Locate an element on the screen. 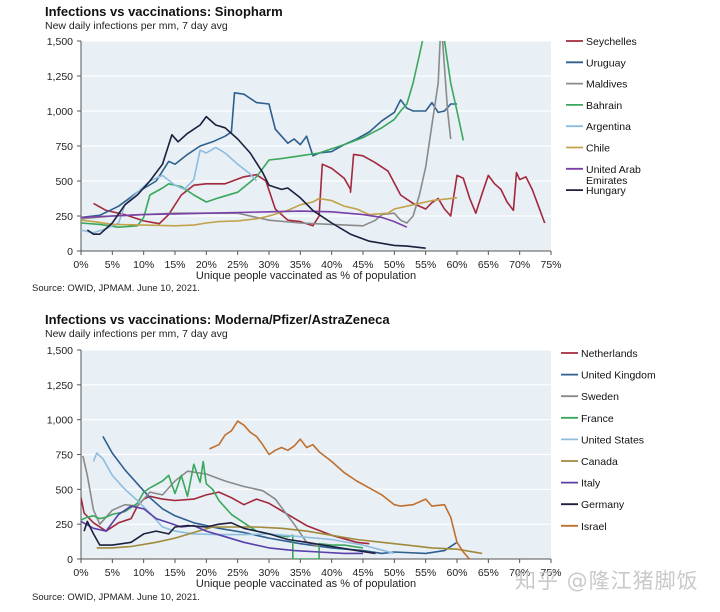  series-line-seychelles is located at coordinates (319, 190).